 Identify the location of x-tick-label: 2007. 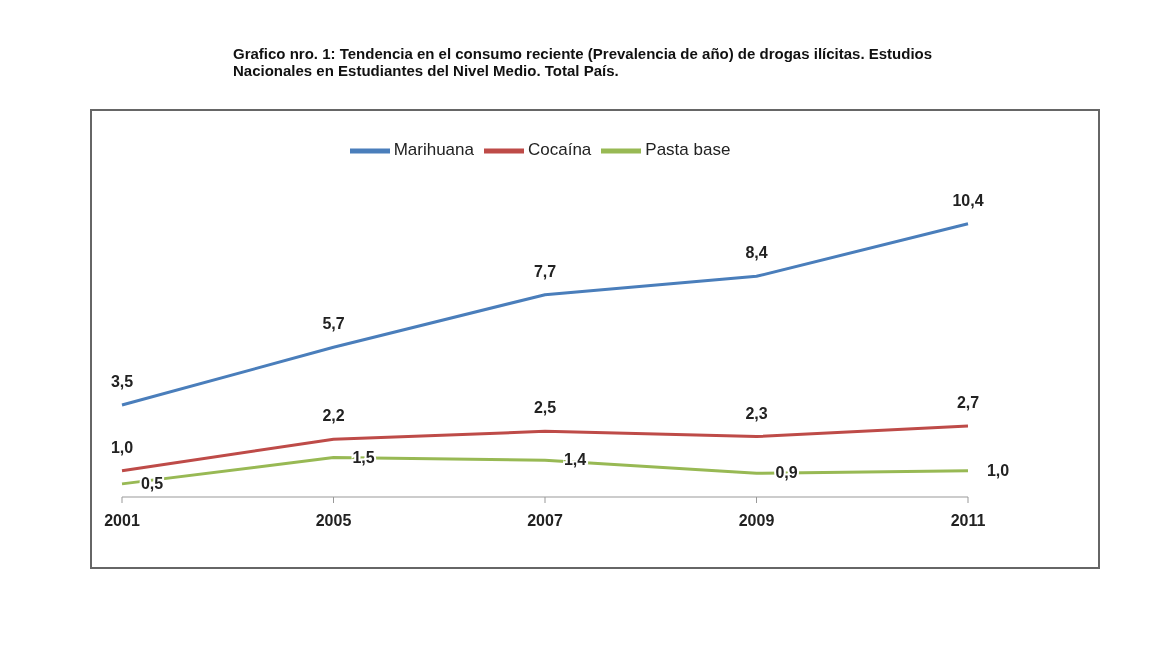
(545, 521).